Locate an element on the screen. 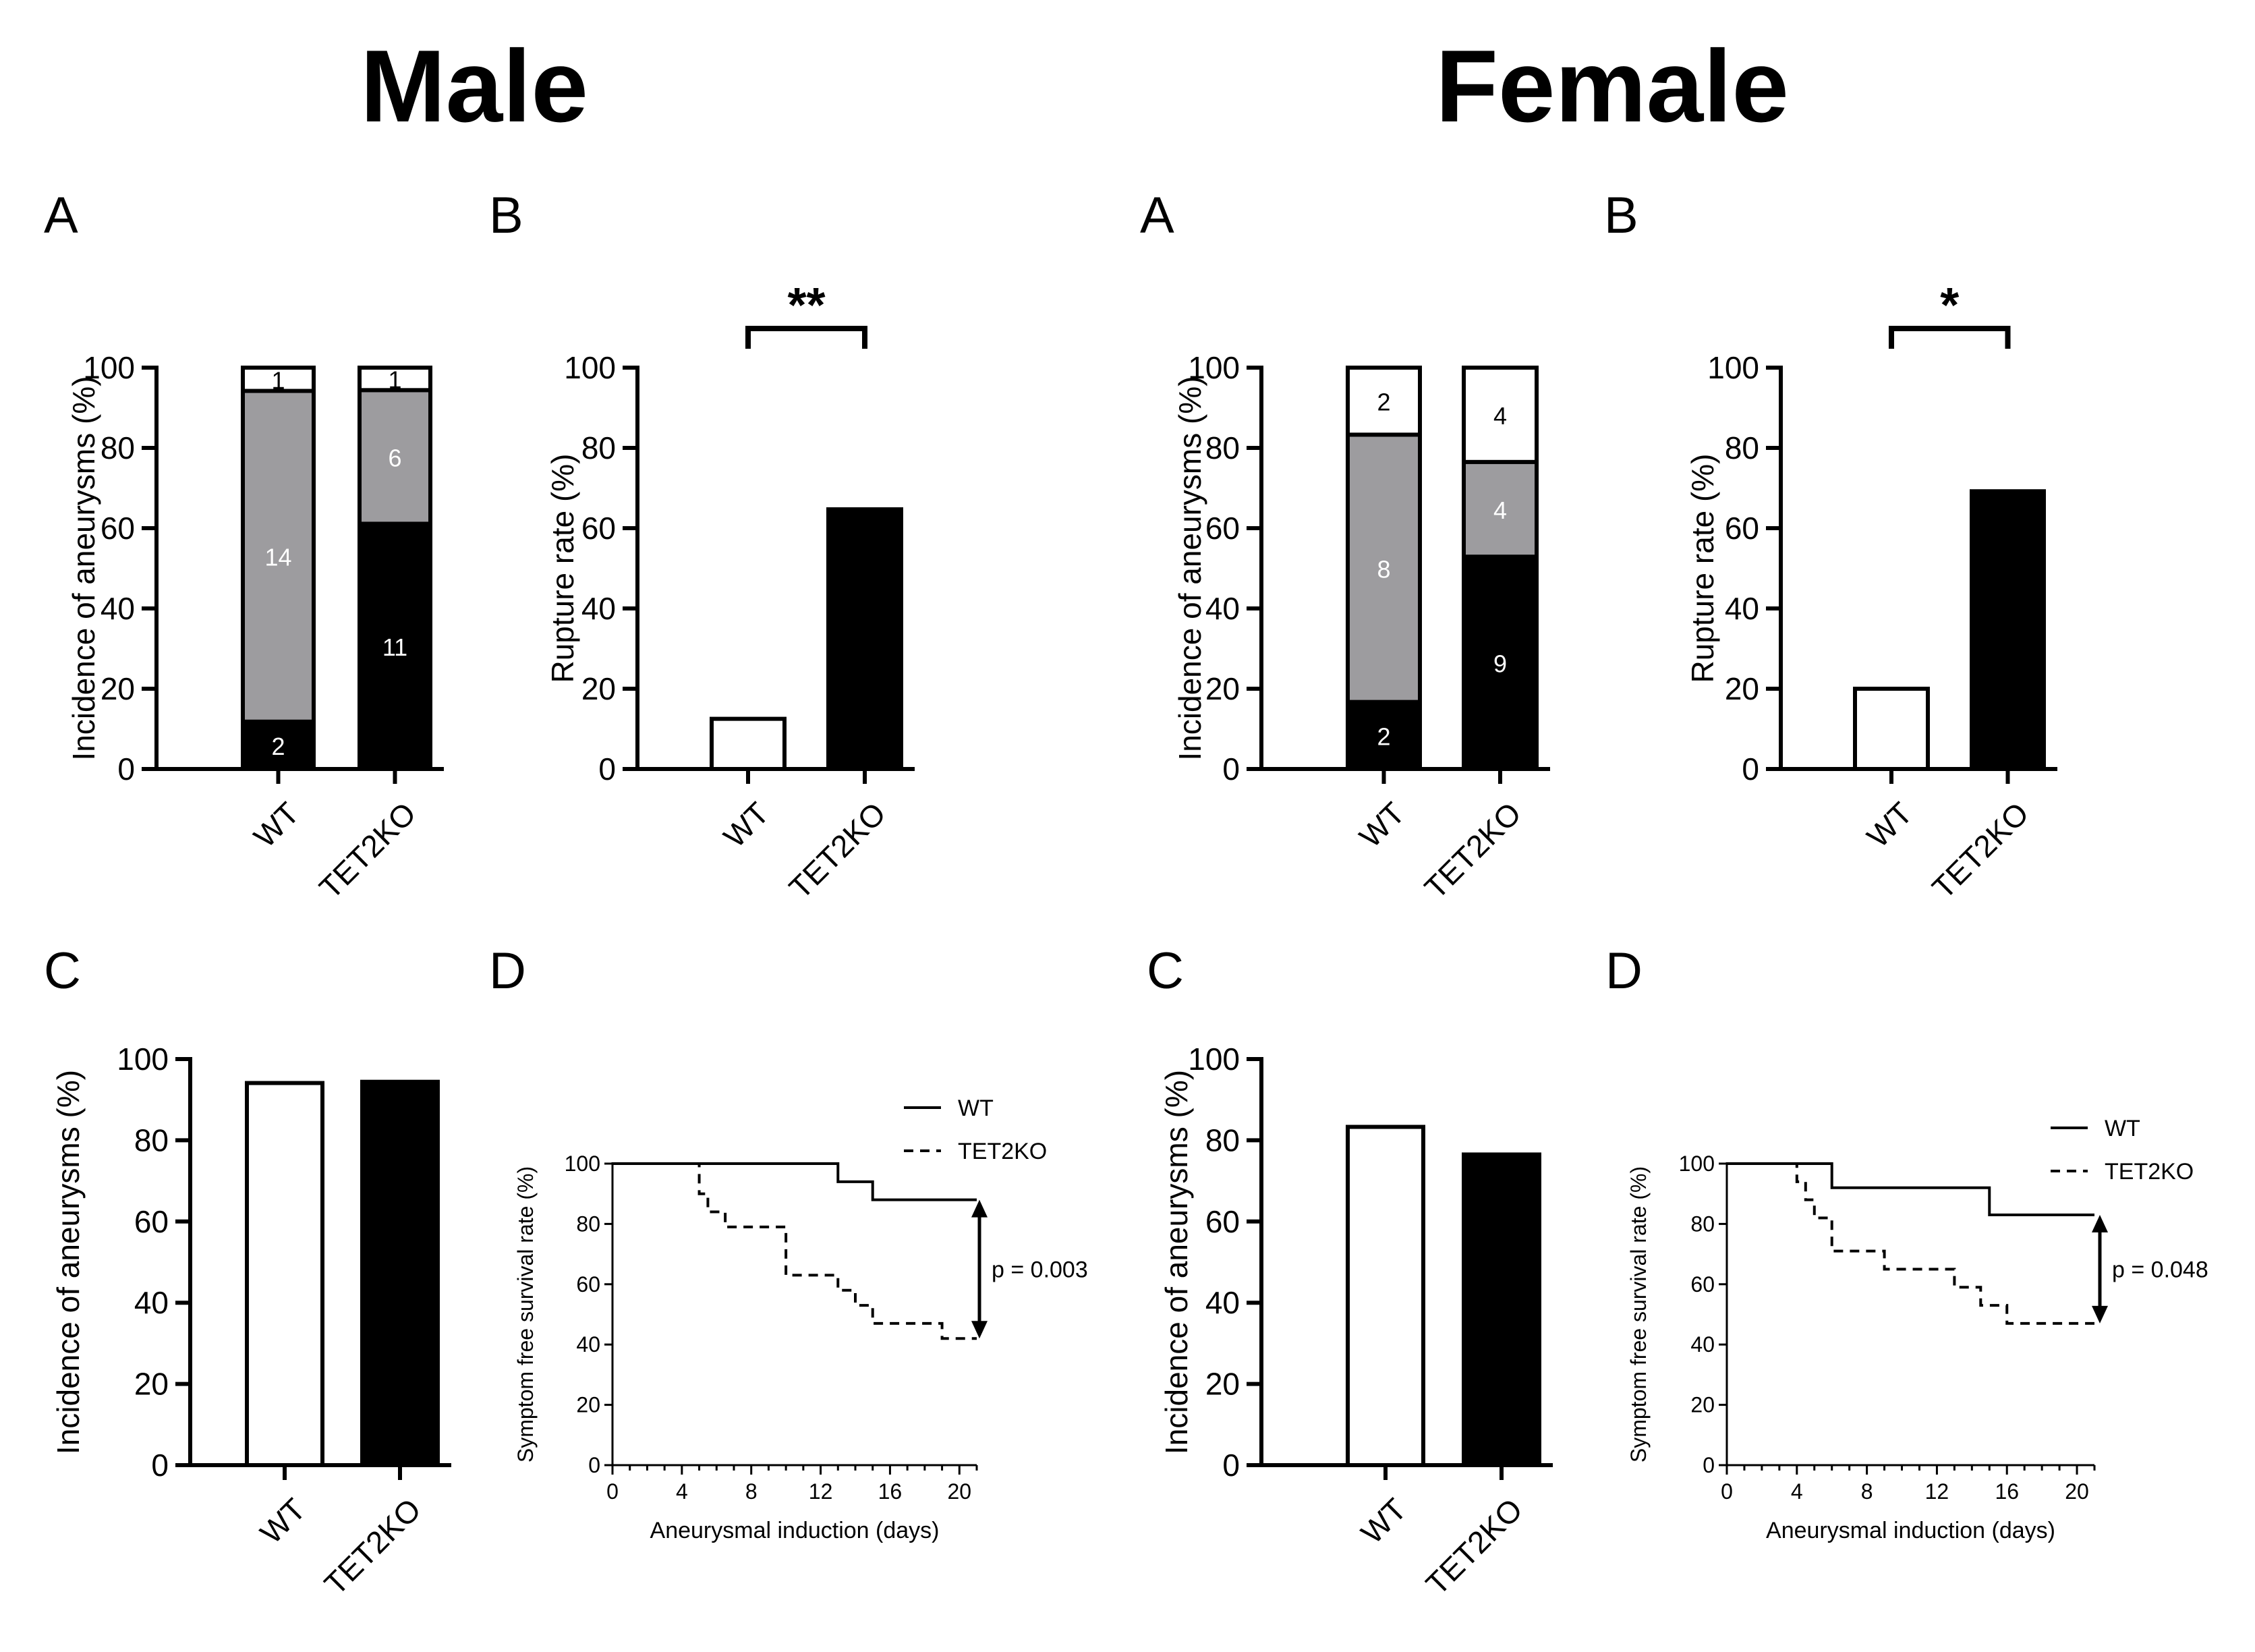 The image size is (2255, 1652). bar-segment-label: 14 is located at coordinates (277, 557).